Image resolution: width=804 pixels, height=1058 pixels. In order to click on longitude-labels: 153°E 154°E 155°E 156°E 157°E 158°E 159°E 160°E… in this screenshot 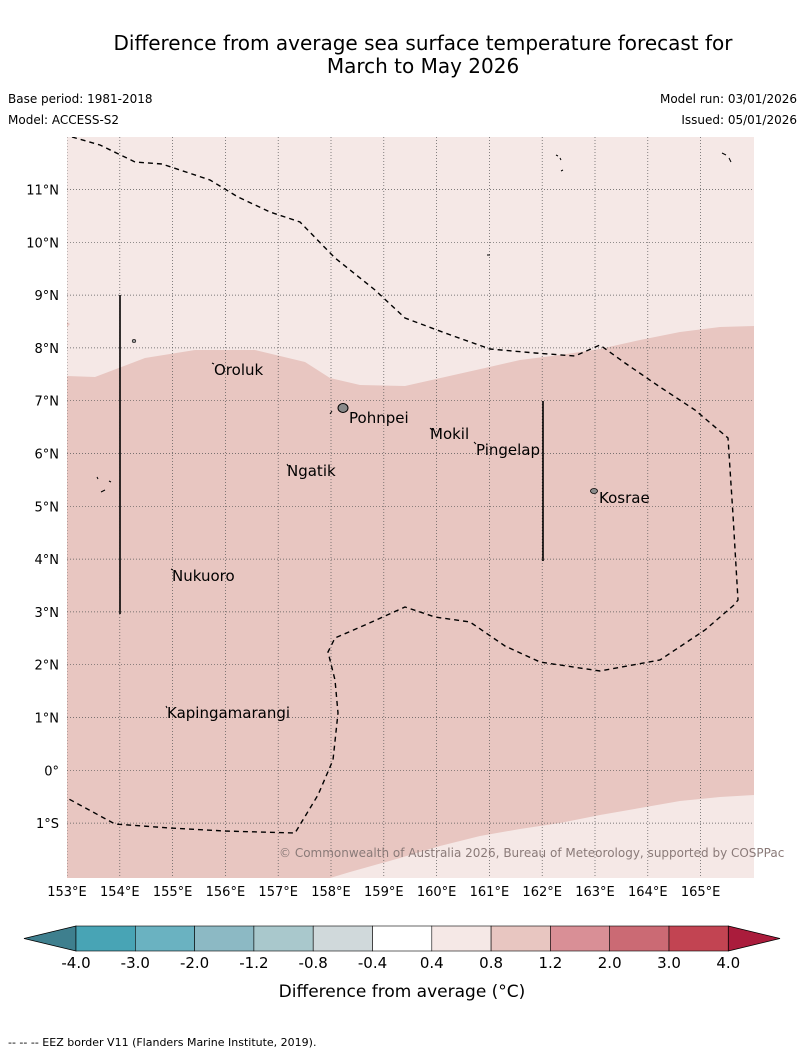, I will do `click(383, 892)`.